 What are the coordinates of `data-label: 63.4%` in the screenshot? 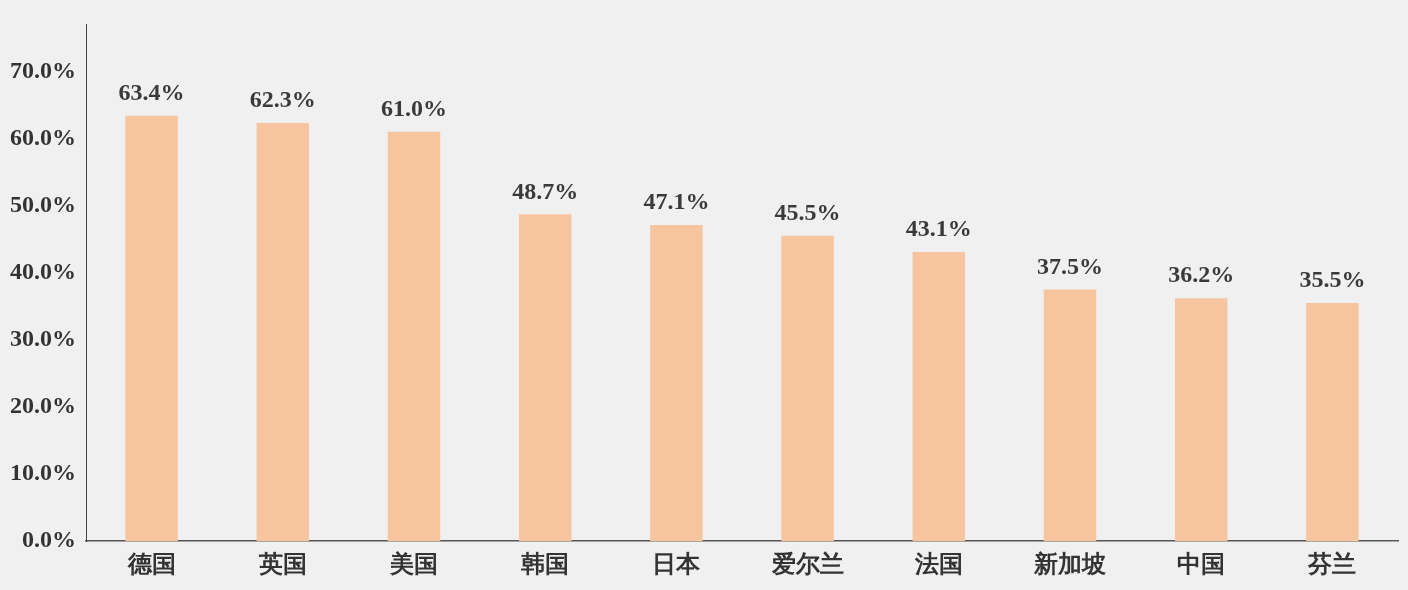 It's located at (151, 91).